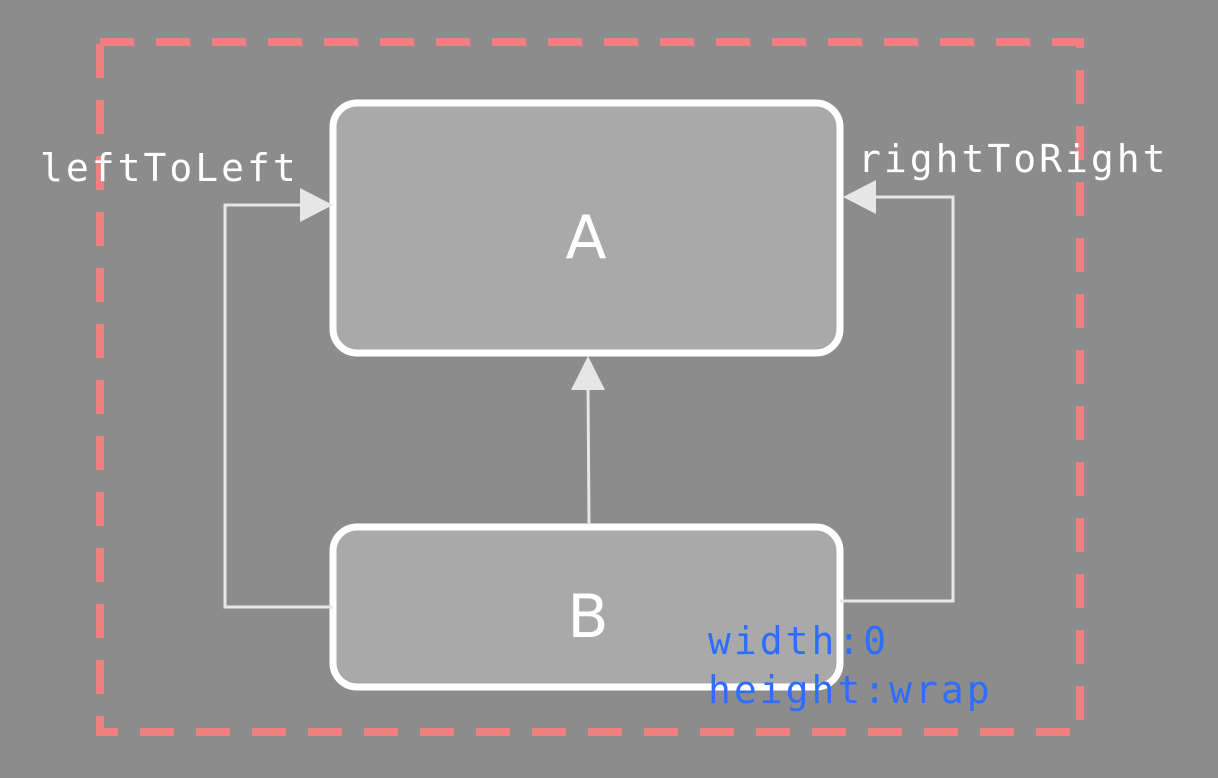  What do you see at coordinates (278, 406) in the screenshot?
I see `edge-left-to-left-line` at bounding box center [278, 406].